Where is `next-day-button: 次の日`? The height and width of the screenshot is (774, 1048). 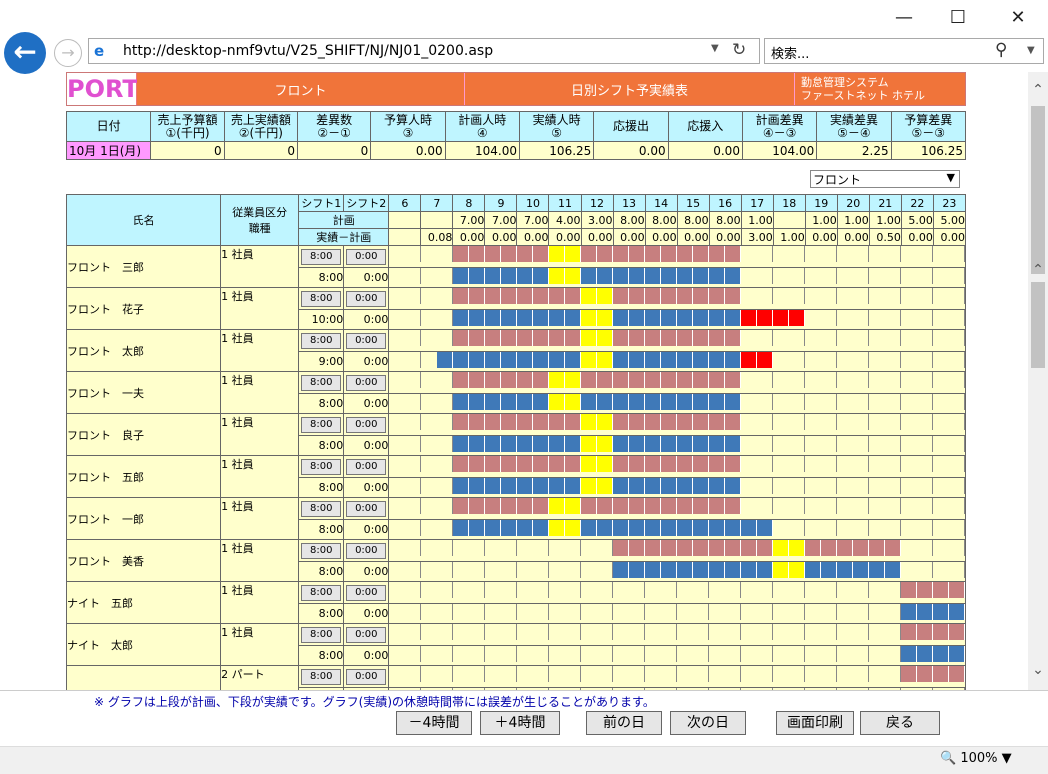 next-day-button: 次の日 is located at coordinates (708, 723).